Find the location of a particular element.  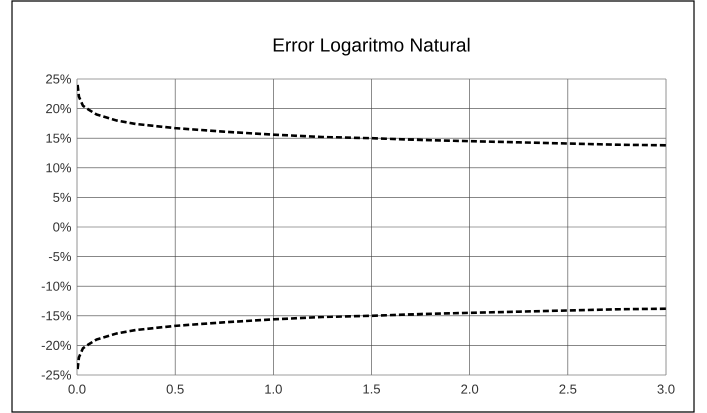

y-tick-label: 5% is located at coordinates (62, 197).